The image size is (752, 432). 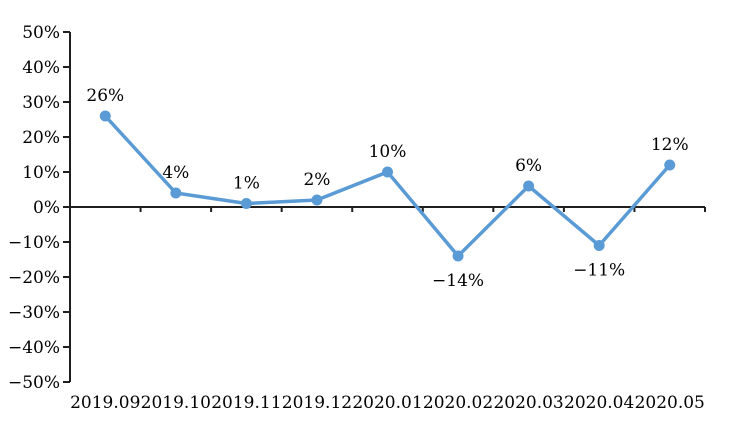 I want to click on data-point-label: 6%, so click(x=528, y=166).